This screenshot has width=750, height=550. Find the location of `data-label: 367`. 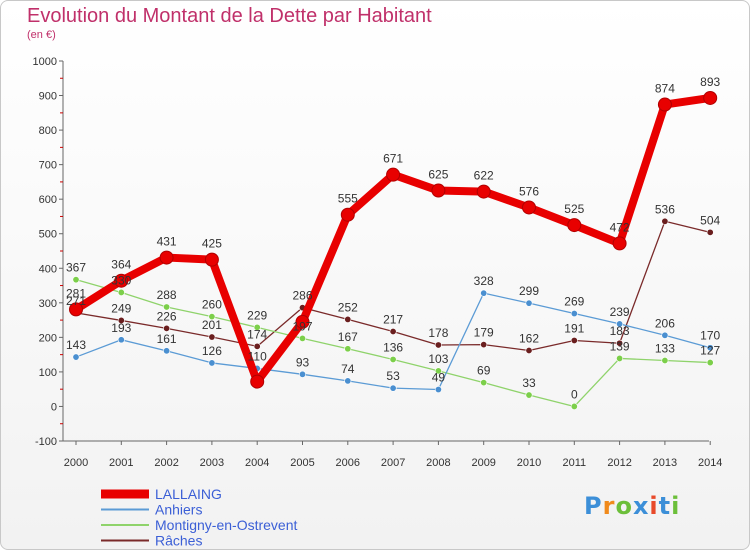

data-label: 367 is located at coordinates (76, 268).